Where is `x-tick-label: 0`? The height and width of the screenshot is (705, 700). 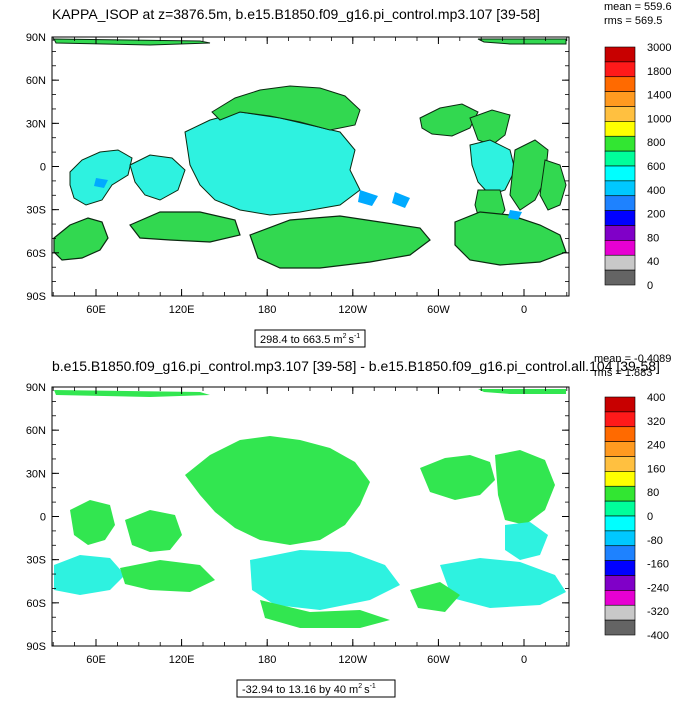
x-tick-label: 0 is located at coordinates (524, 310).